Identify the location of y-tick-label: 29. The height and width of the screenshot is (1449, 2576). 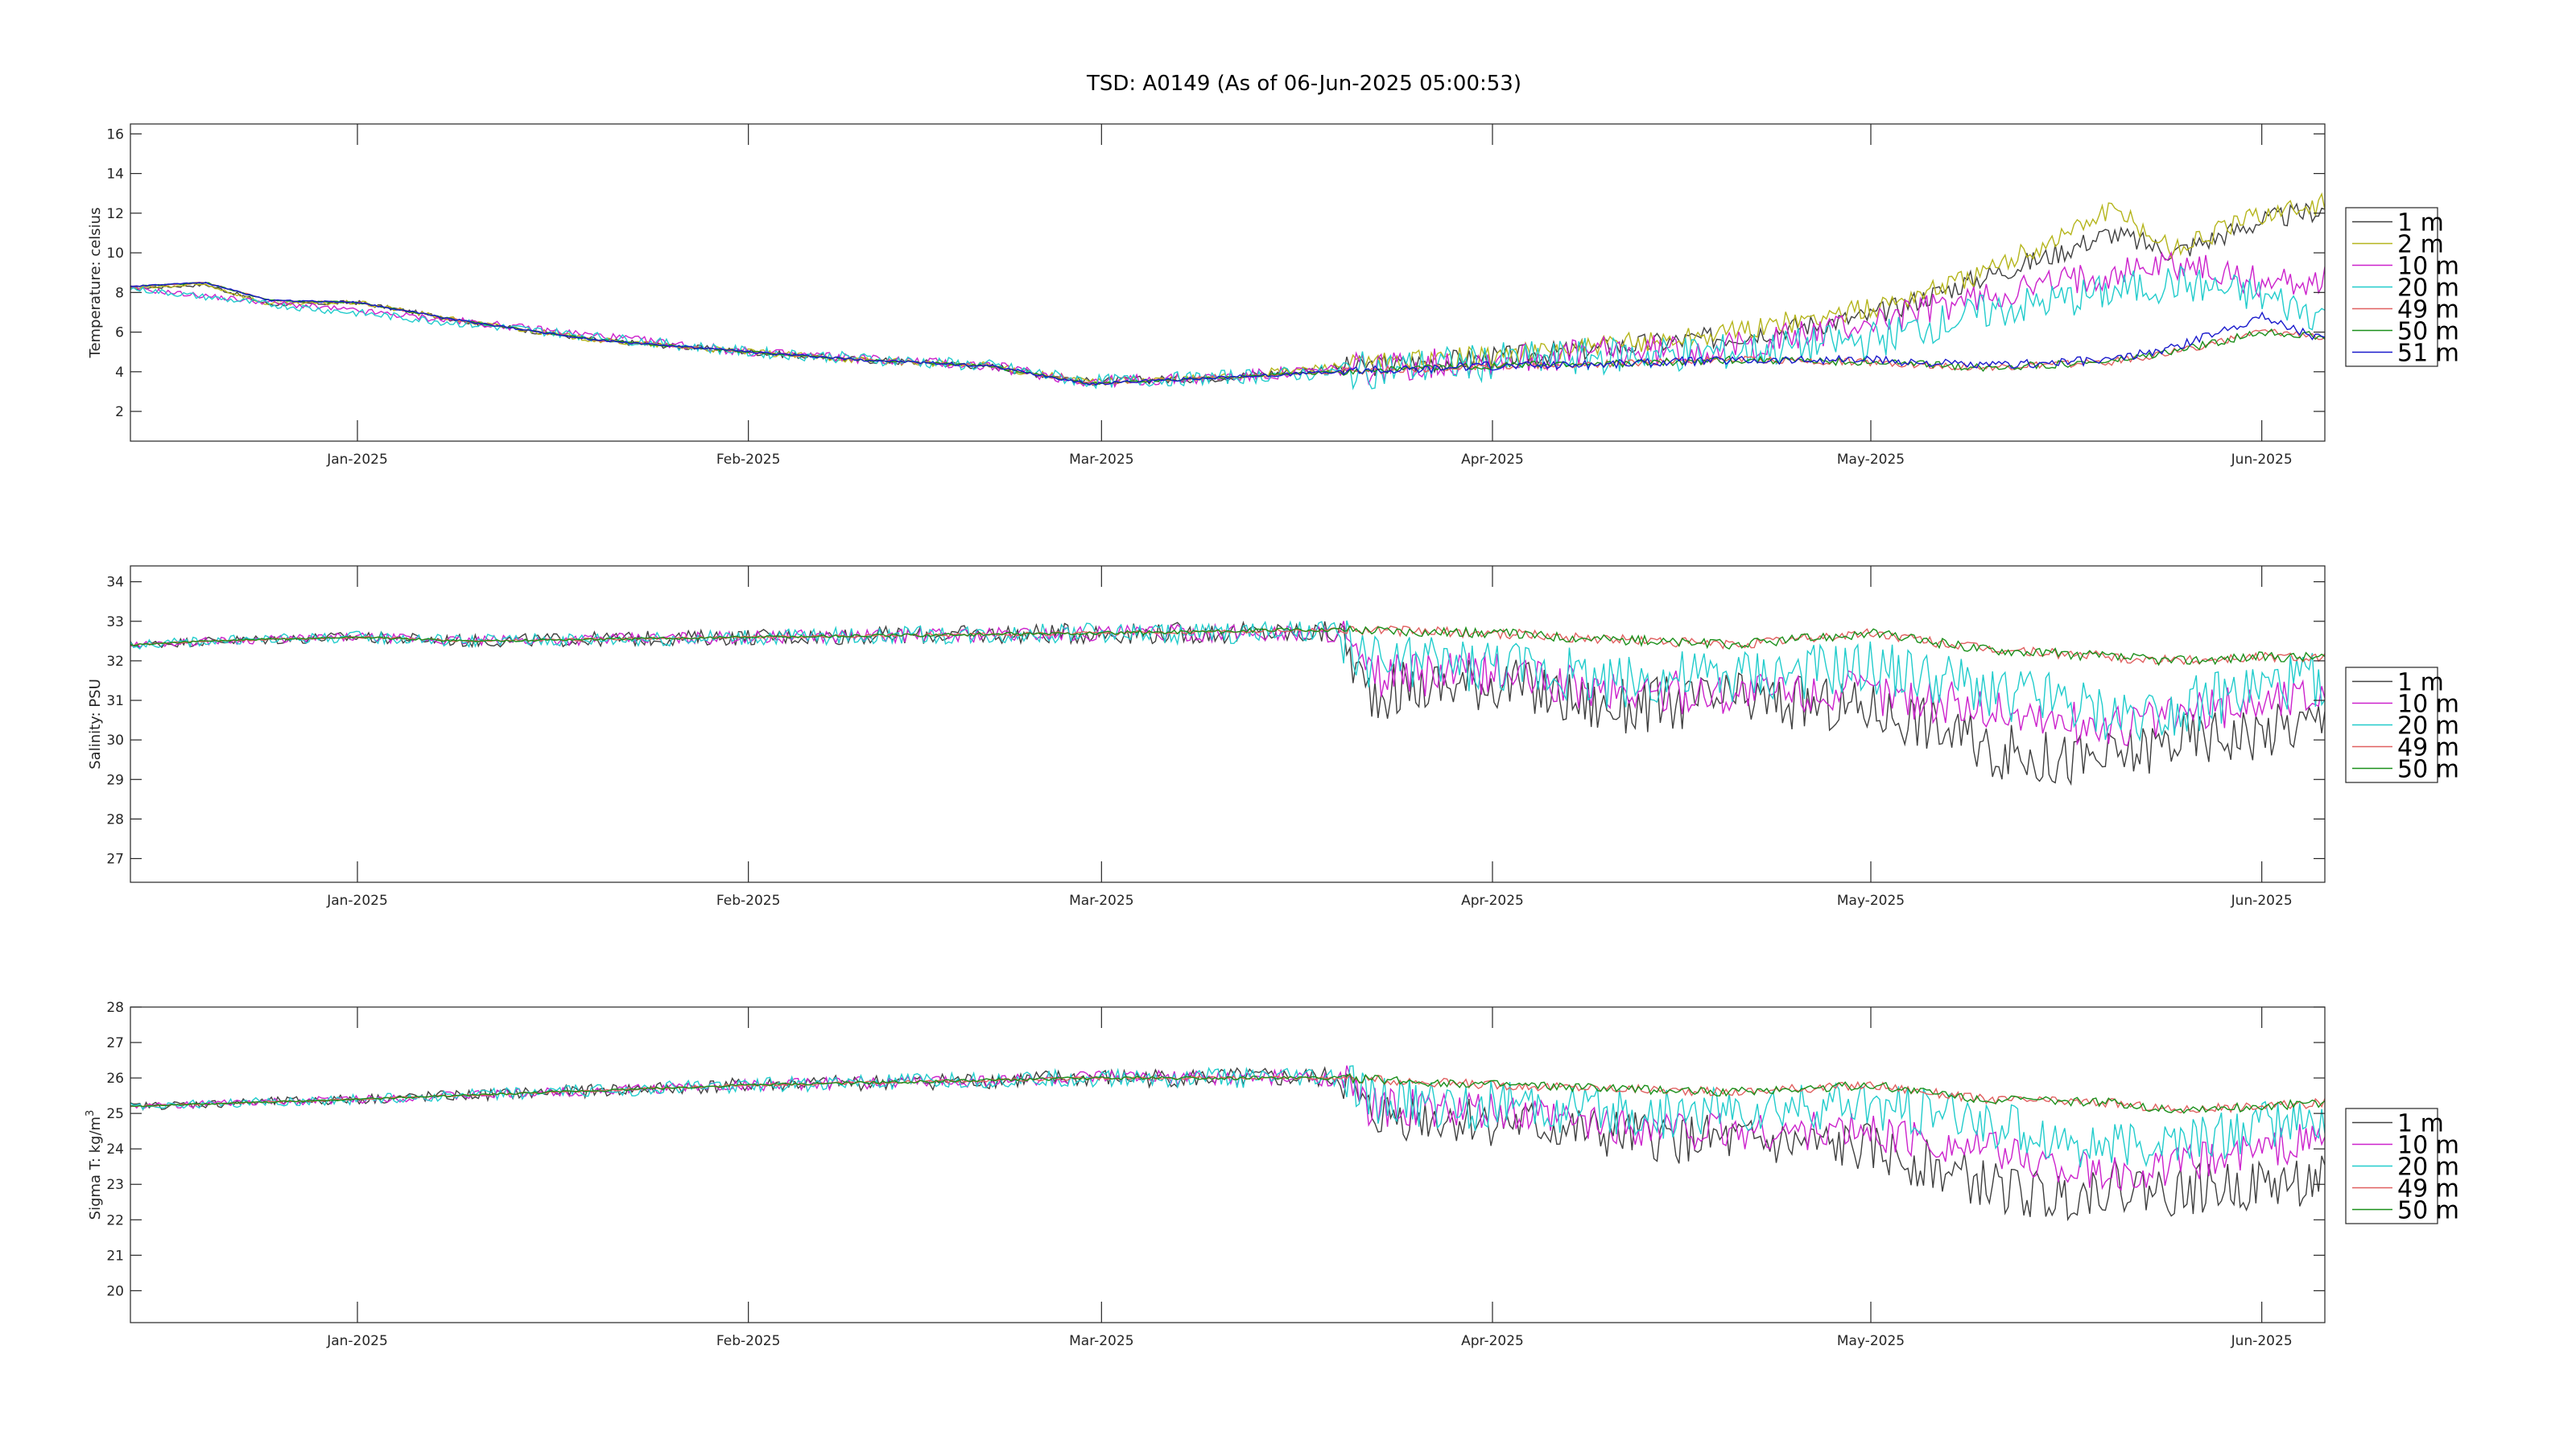
(115, 780).